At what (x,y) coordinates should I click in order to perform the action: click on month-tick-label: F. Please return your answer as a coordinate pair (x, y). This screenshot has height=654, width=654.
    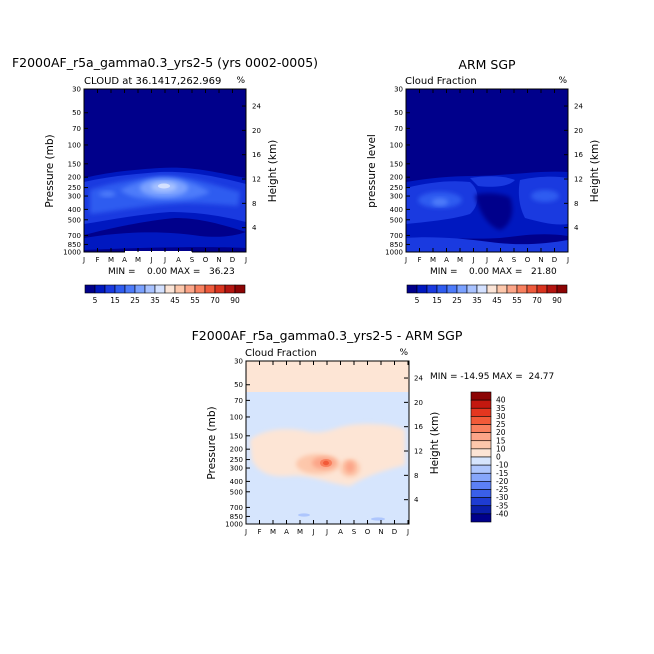
    Looking at the image, I should click on (97, 260).